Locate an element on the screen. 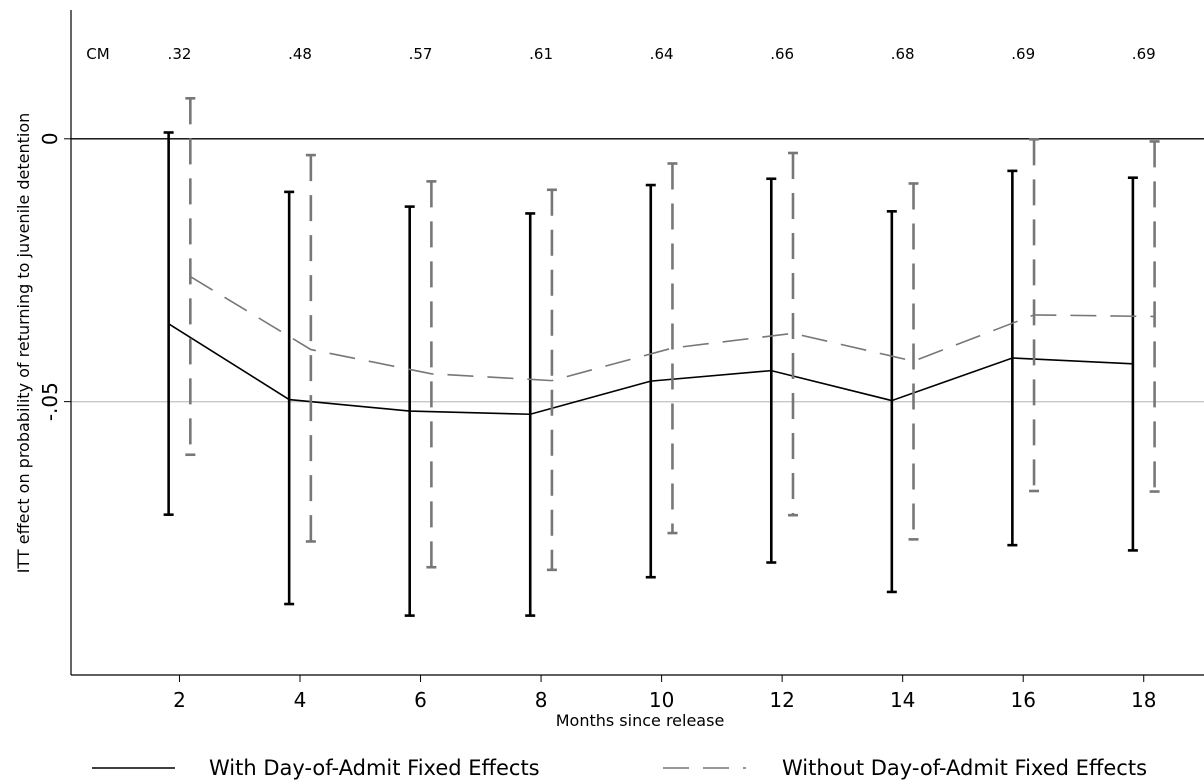 The height and width of the screenshot is (780, 1204). y-tick-label: -.05 is located at coordinates (50, 401).